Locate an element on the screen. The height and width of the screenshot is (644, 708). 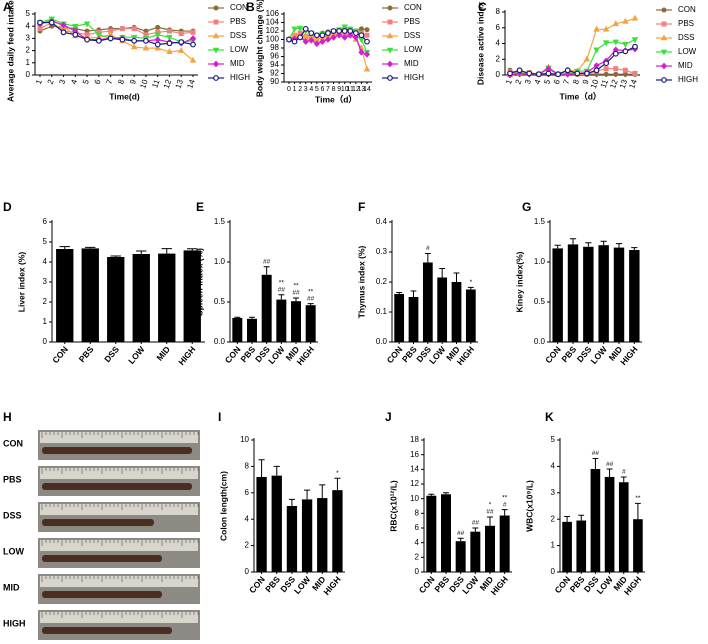
y-tick-label: 0 is located at coordinates (45, 341).